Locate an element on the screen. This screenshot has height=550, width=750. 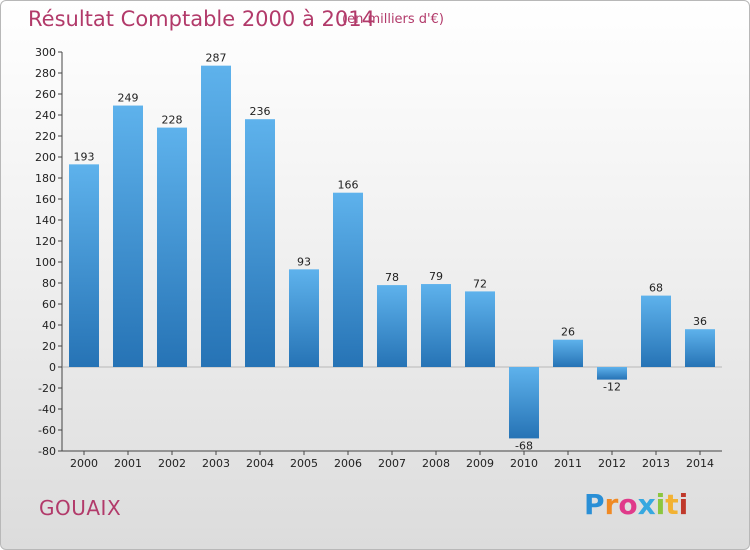
x-tick-label: 2009 is located at coordinates (480, 463).